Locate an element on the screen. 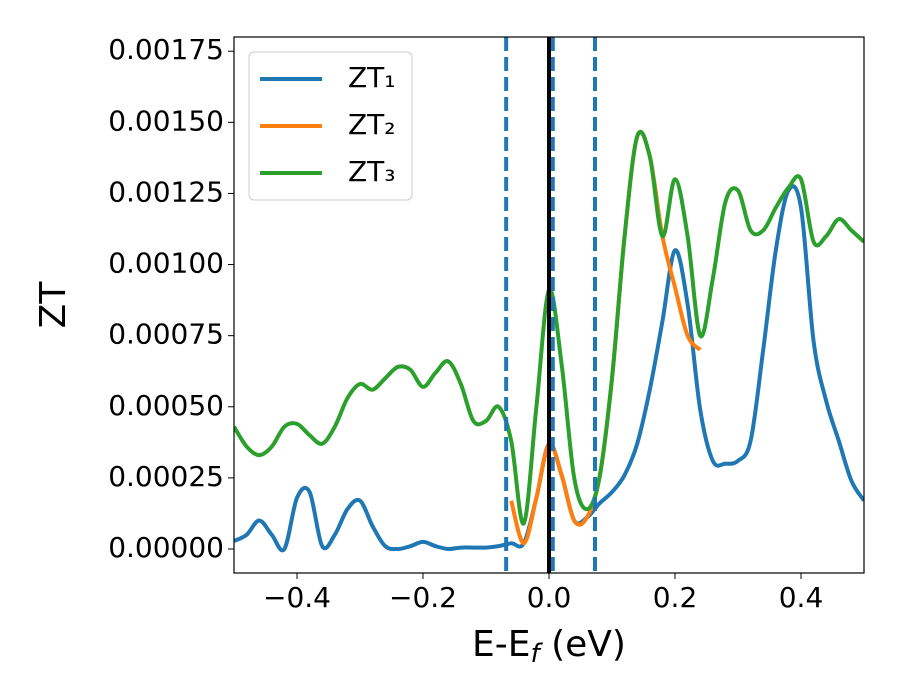 The width and height of the screenshot is (900, 700). legend-label: ZT₃ is located at coordinates (372, 171).